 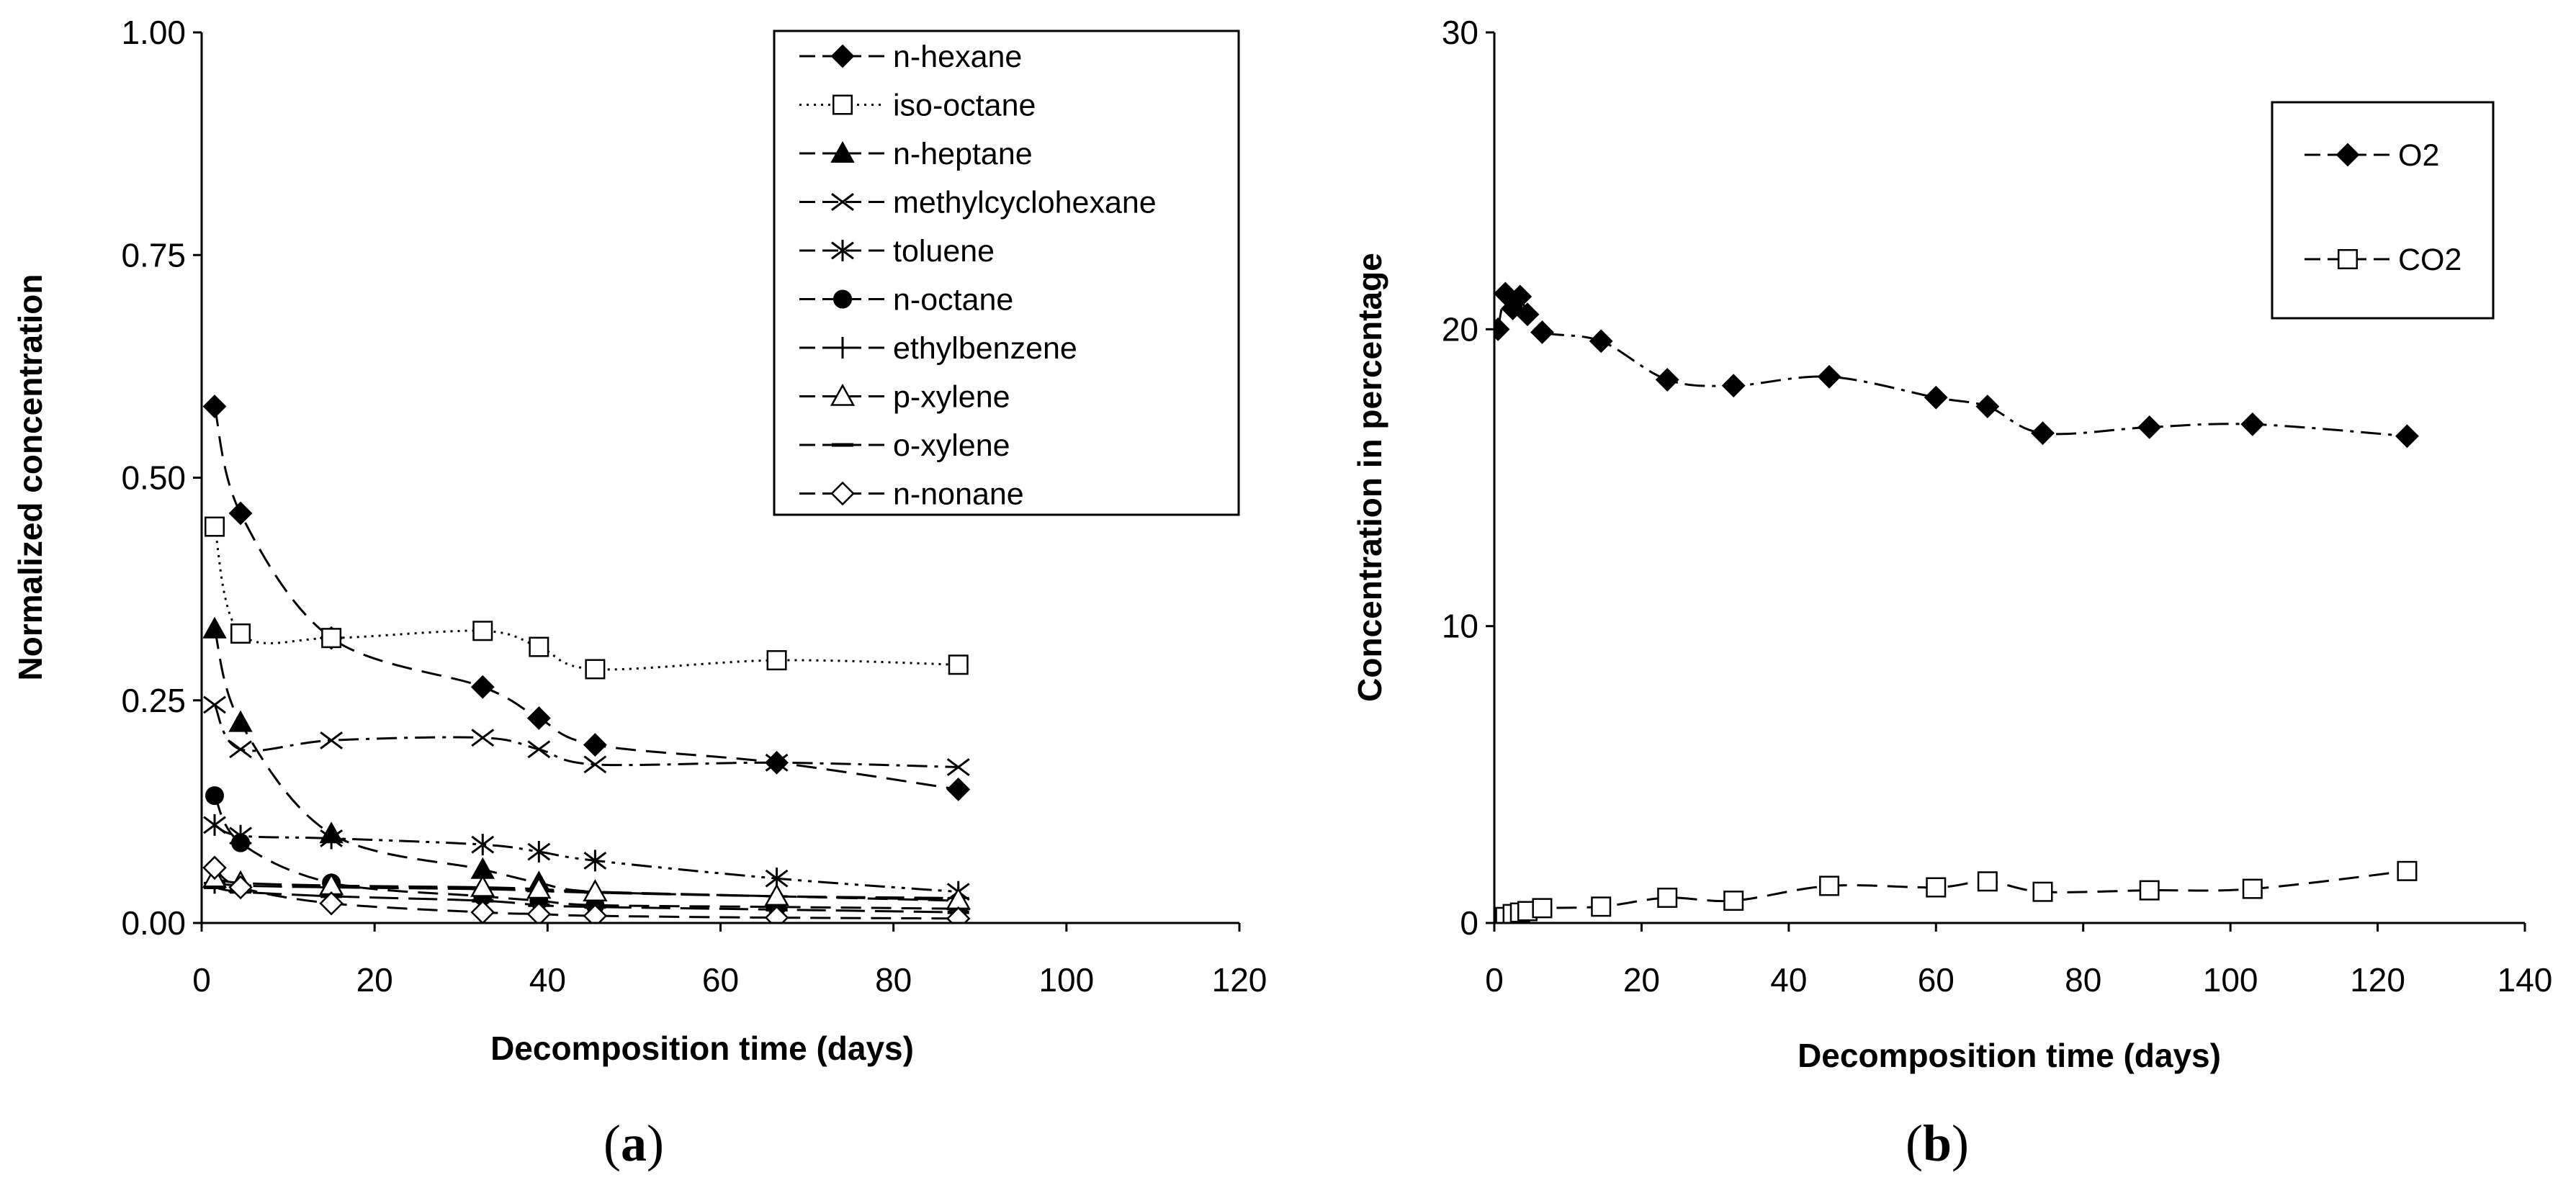 What do you see at coordinates (153, 32) in the screenshot?
I see `chart-a-ytick-label: 1.00` at bounding box center [153, 32].